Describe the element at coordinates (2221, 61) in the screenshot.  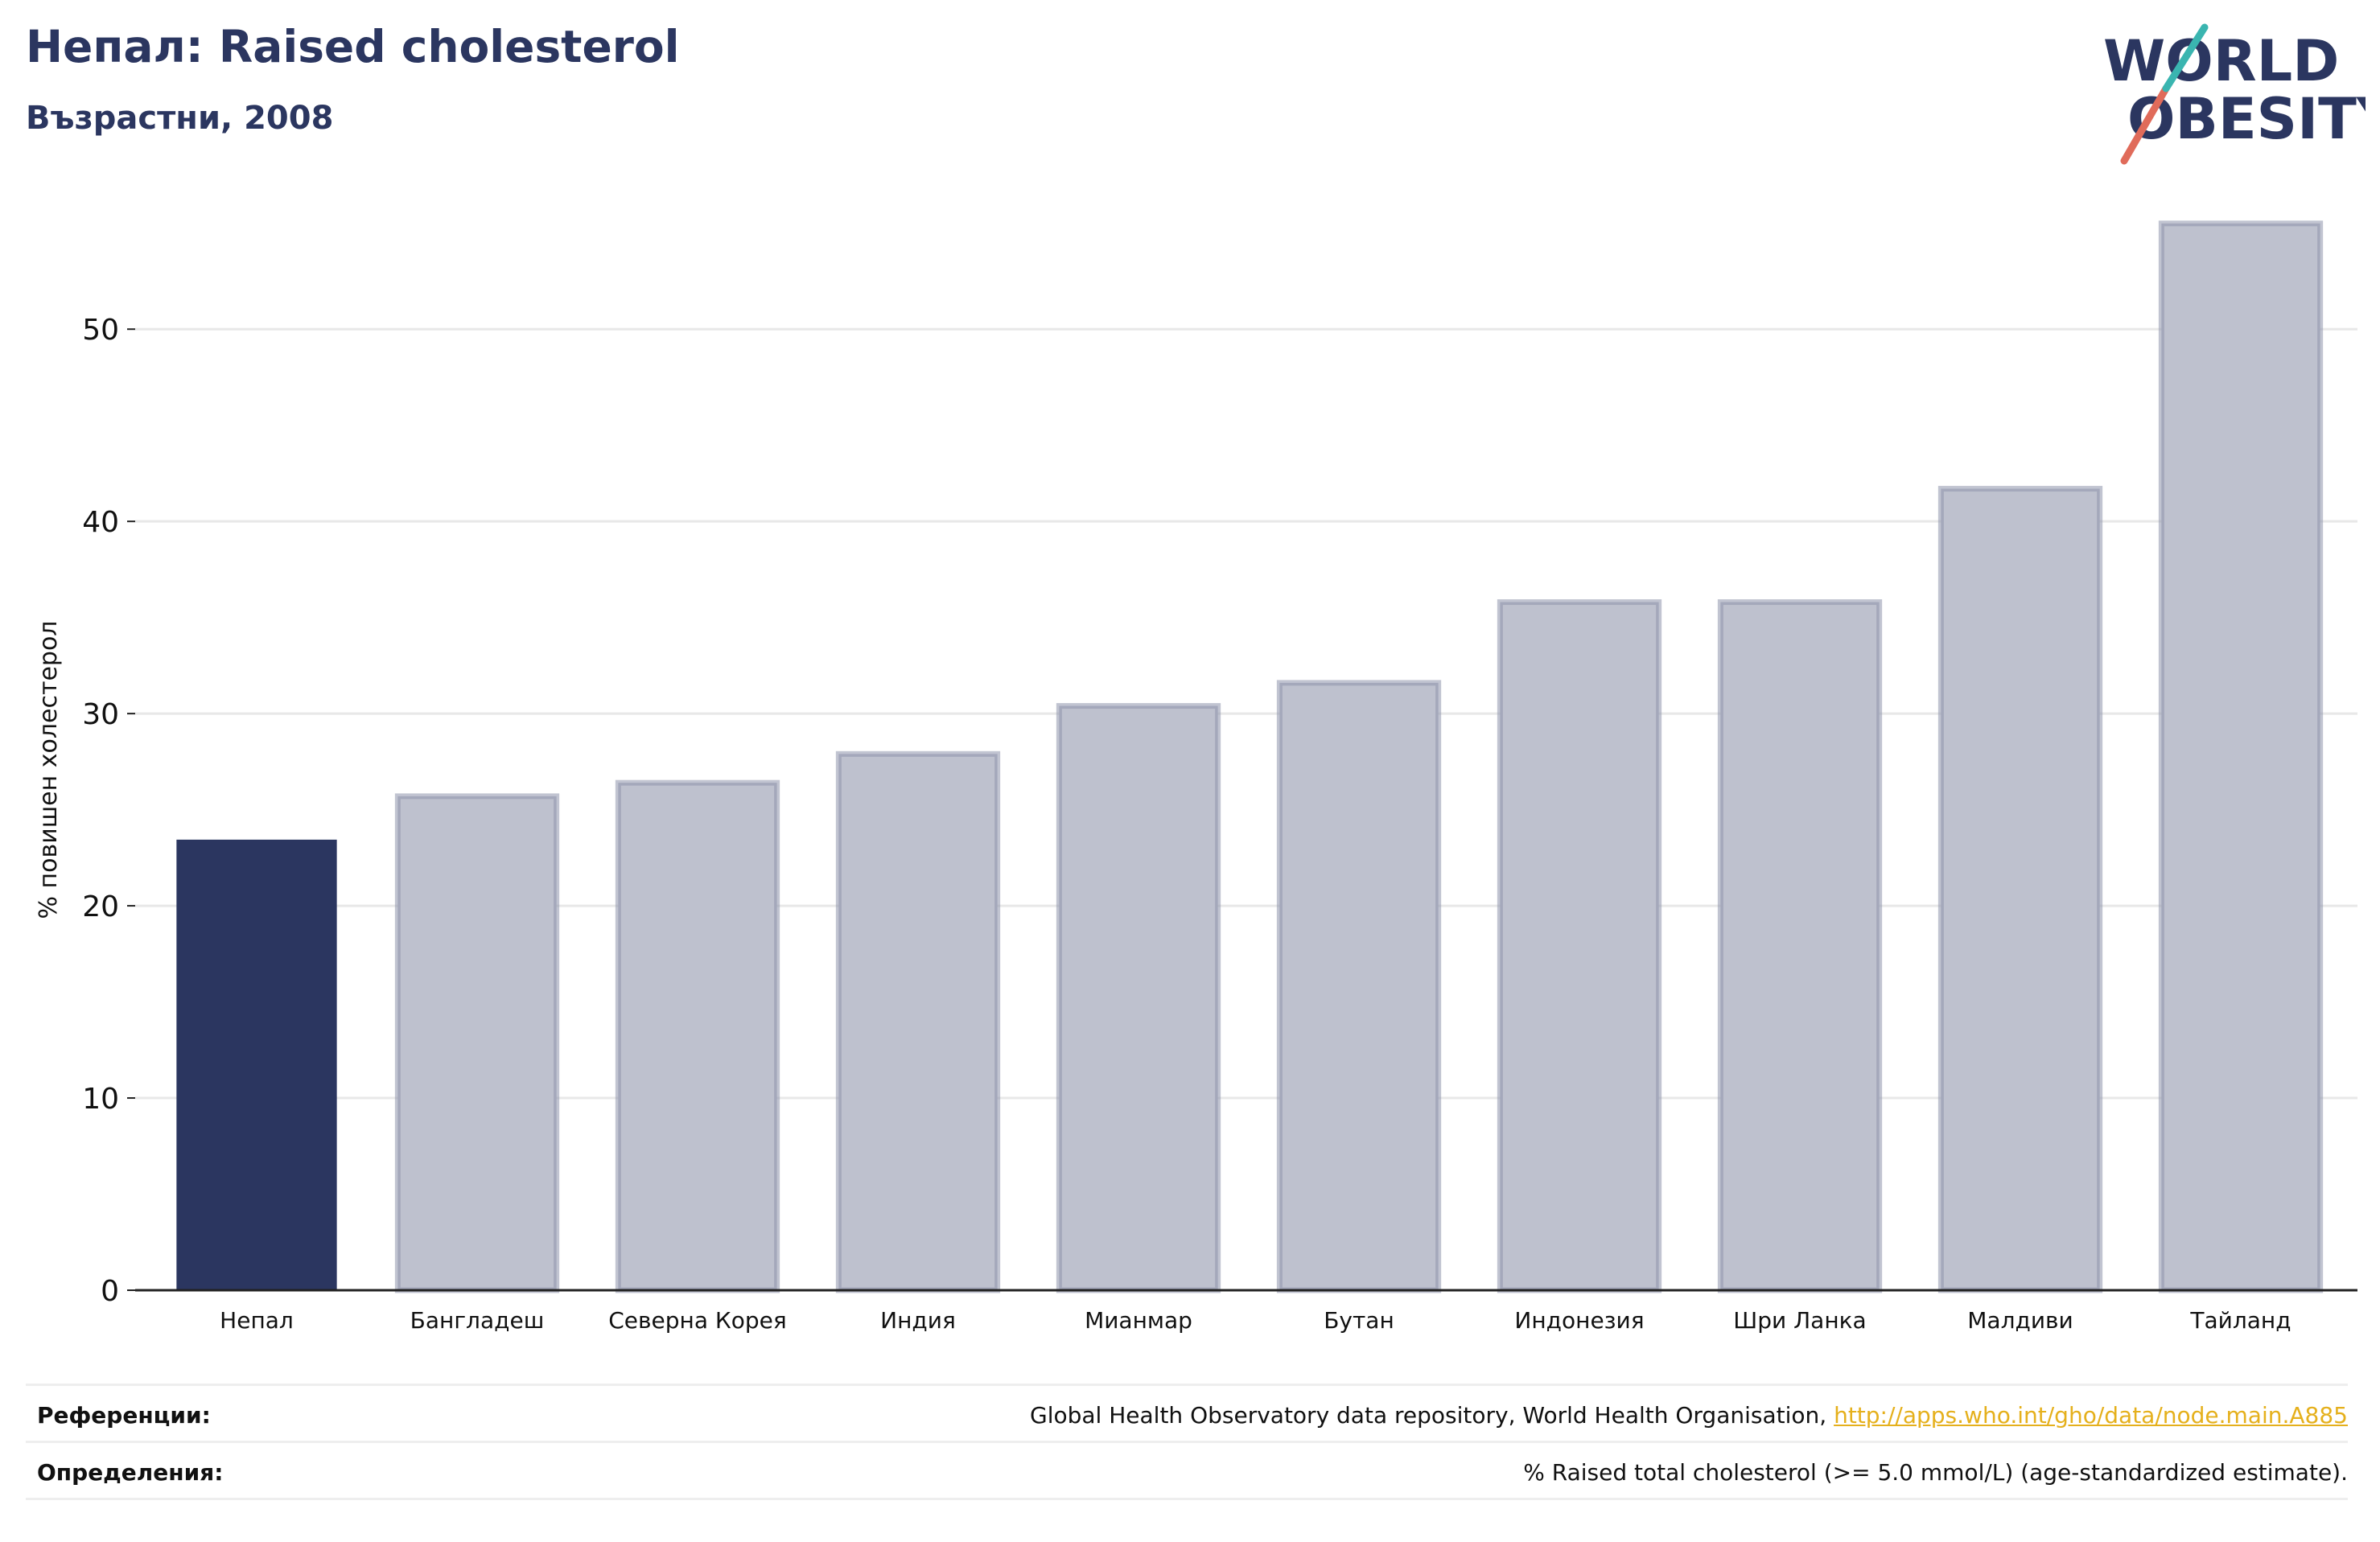
I see `logo-line-1: WORLD` at that location.